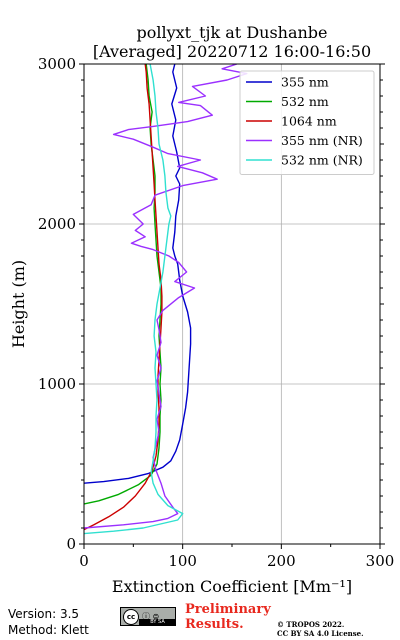 This screenshot has width=400, height=640. I want to click on preliminary-note: Preliminary Results., so click(228, 617).